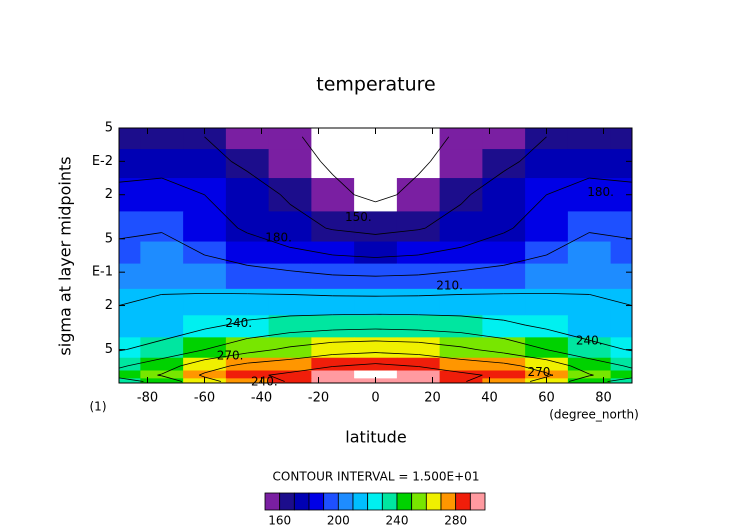  What do you see at coordinates (98, 407) in the screenshot?
I see `y-units: (1)` at bounding box center [98, 407].